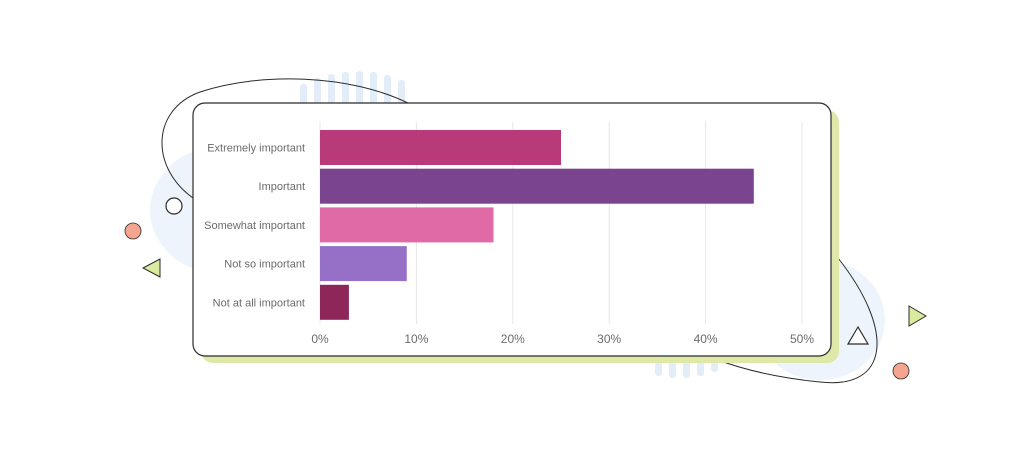  What do you see at coordinates (259, 303) in the screenshot?
I see `category-label: Not at all important` at bounding box center [259, 303].